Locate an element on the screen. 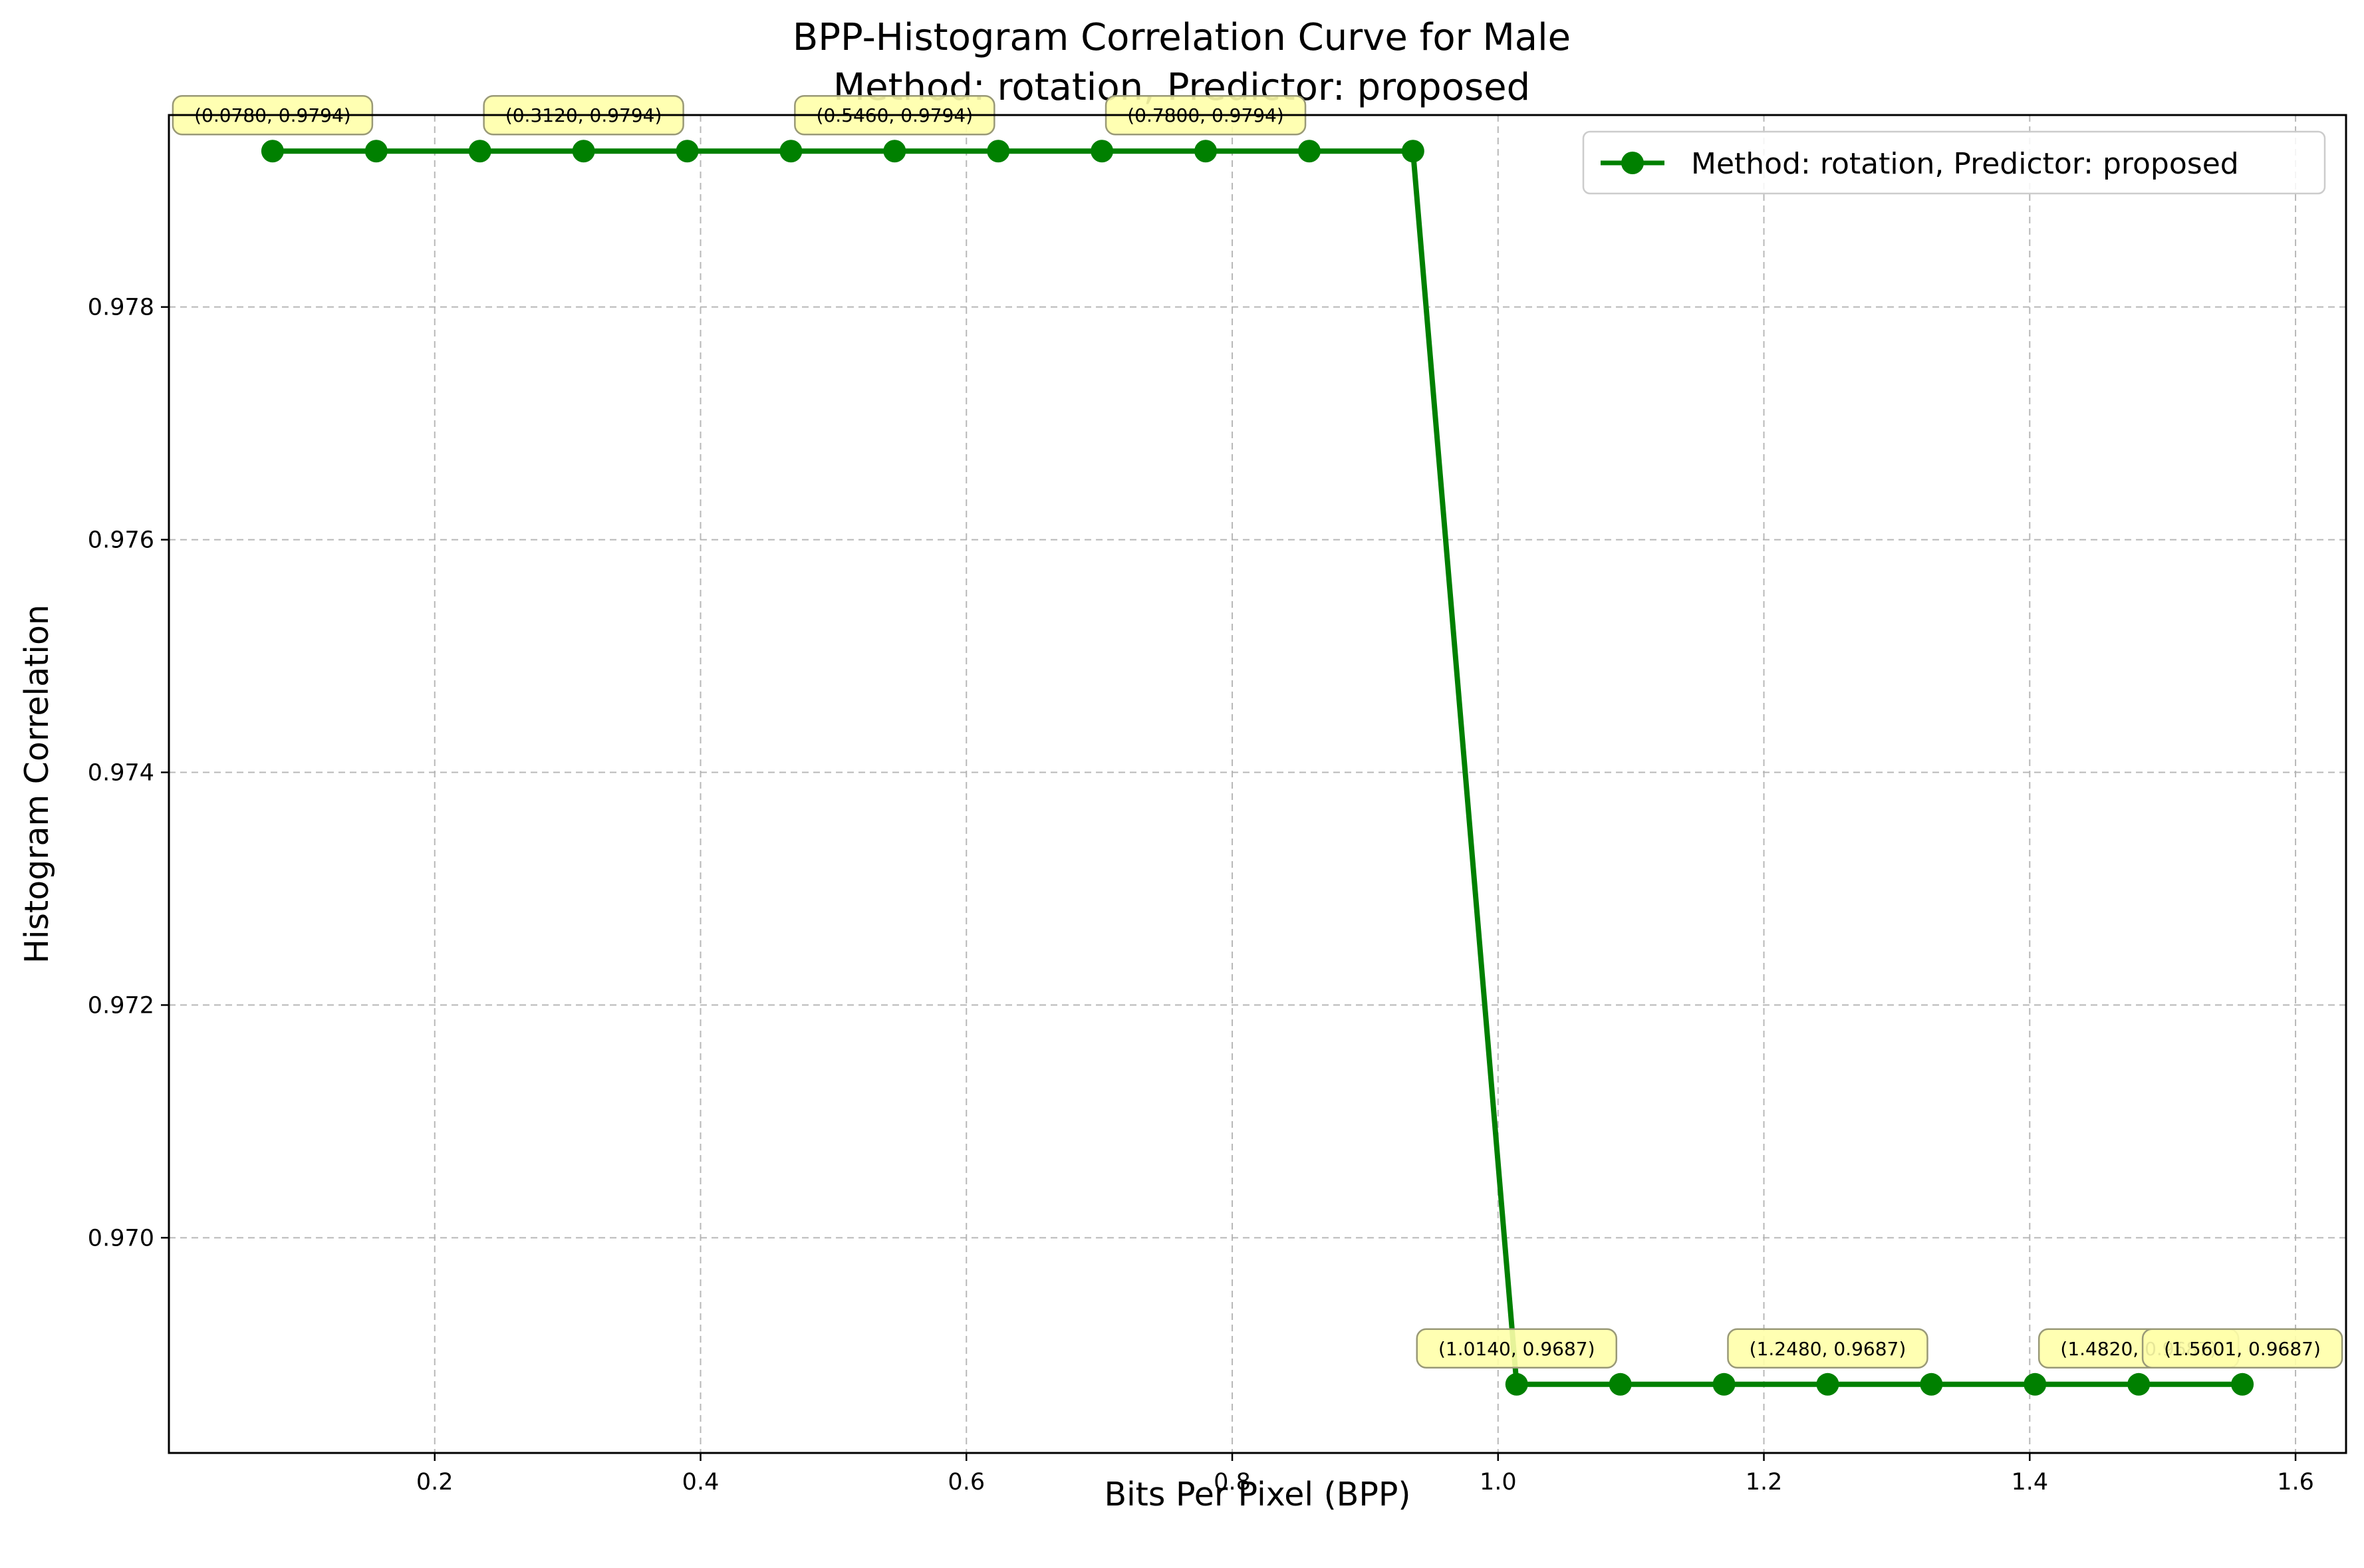 This screenshot has width=2364, height=1568. y-tick-label: 0.976 is located at coordinates (121, 540).